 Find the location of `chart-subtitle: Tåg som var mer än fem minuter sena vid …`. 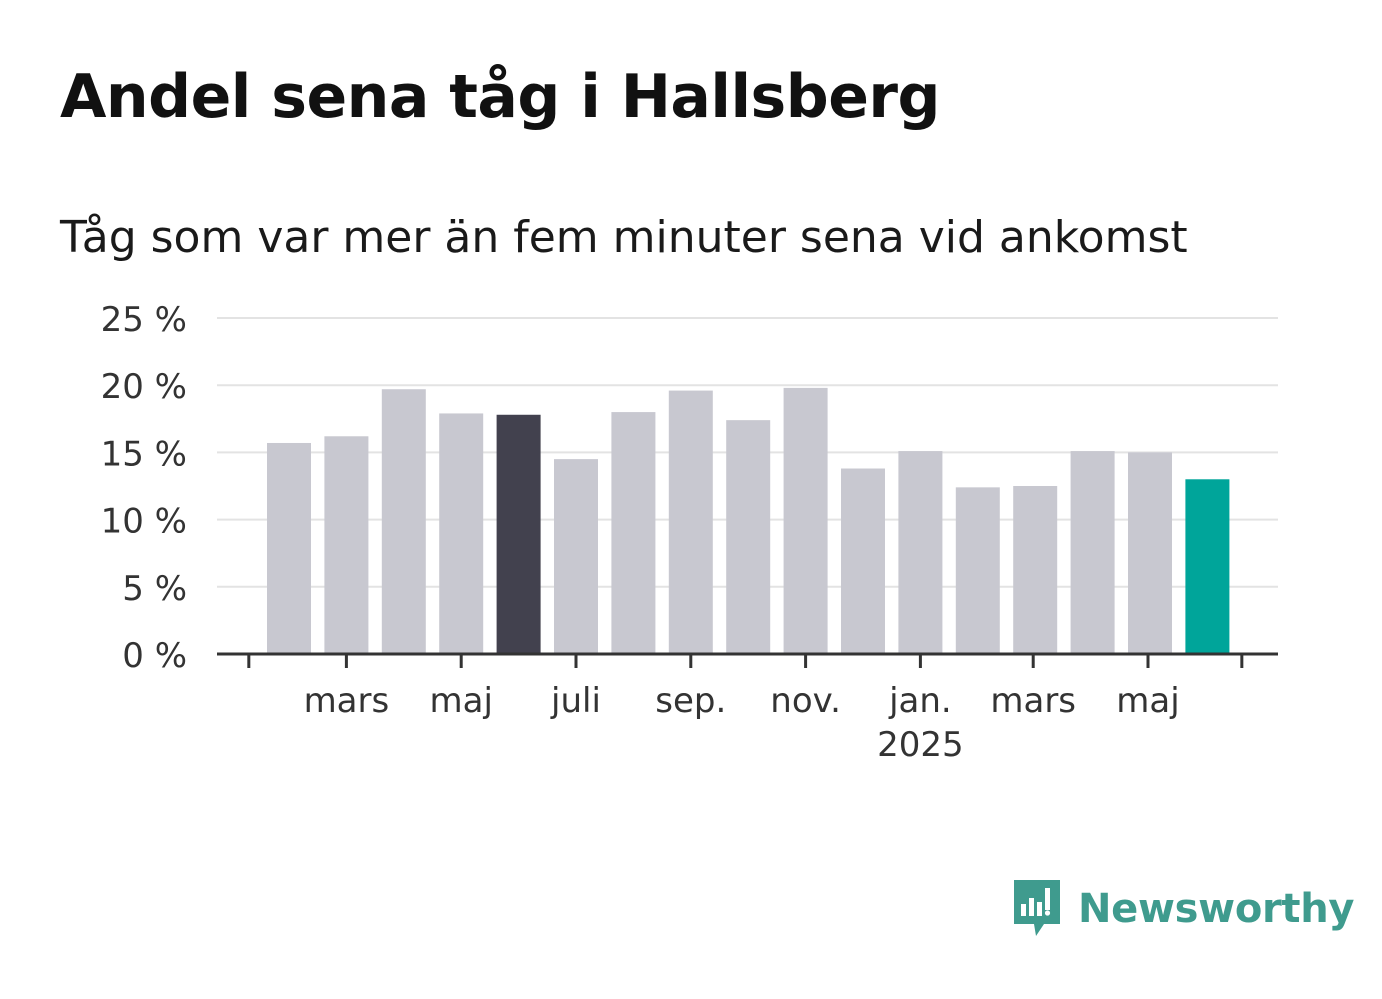

chart-subtitle: Tåg som var mer än fem minuter sena vid … is located at coordinates (624, 237).